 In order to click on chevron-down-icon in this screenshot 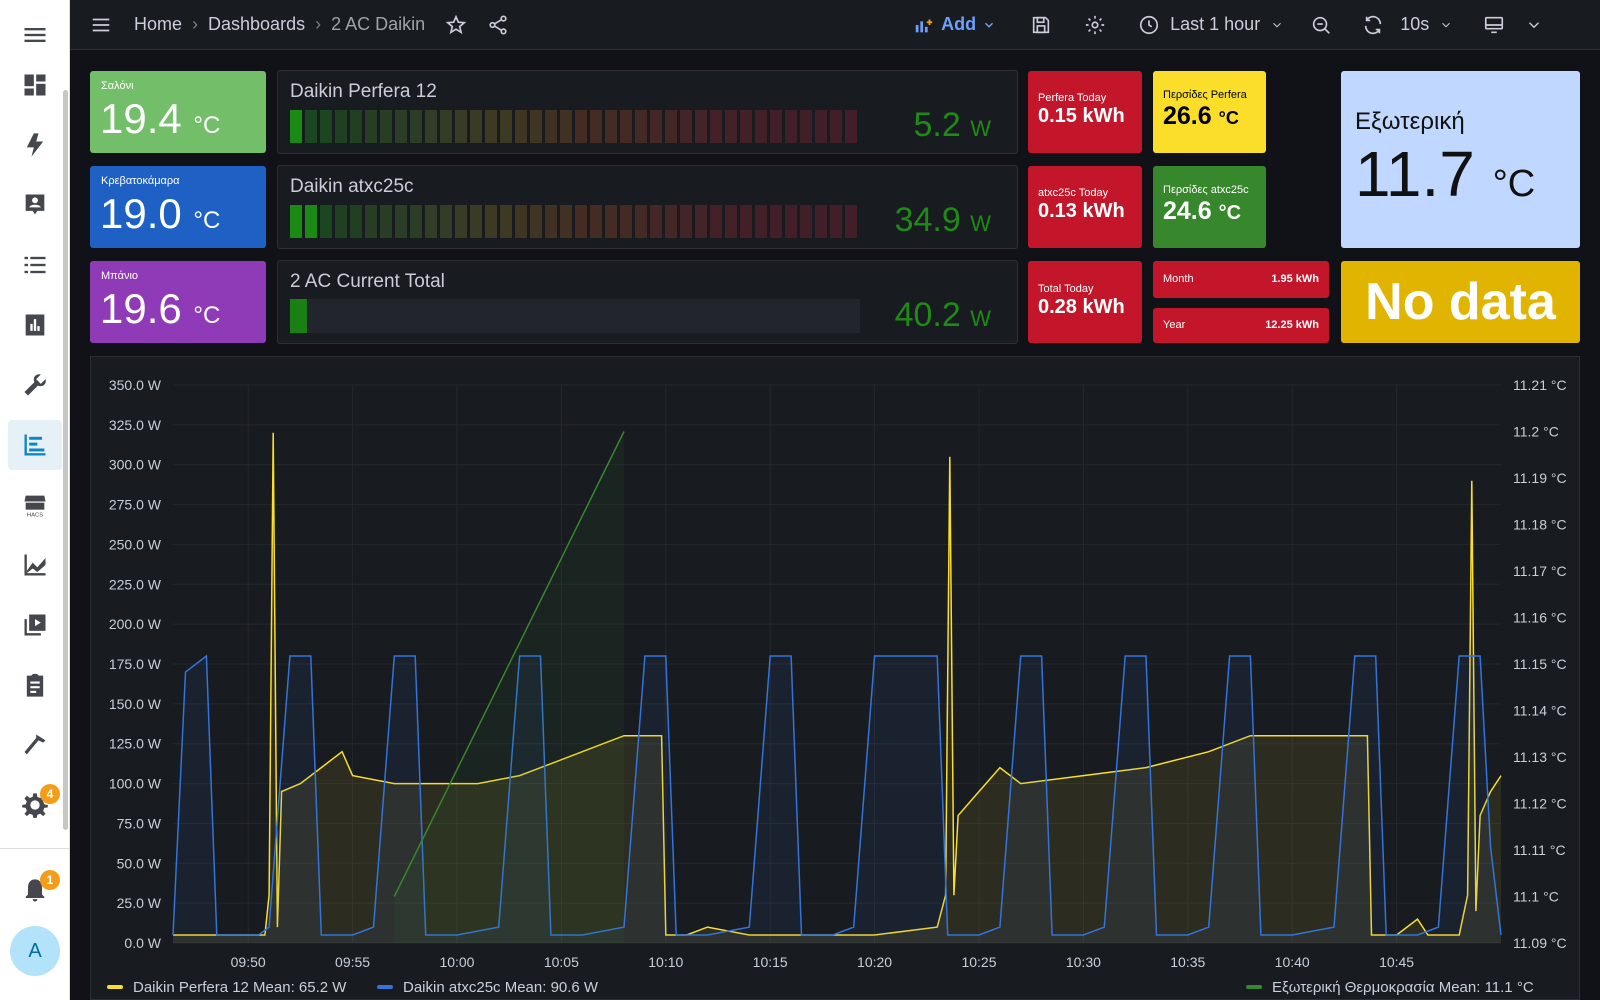, I will do `click(1534, 24)`.